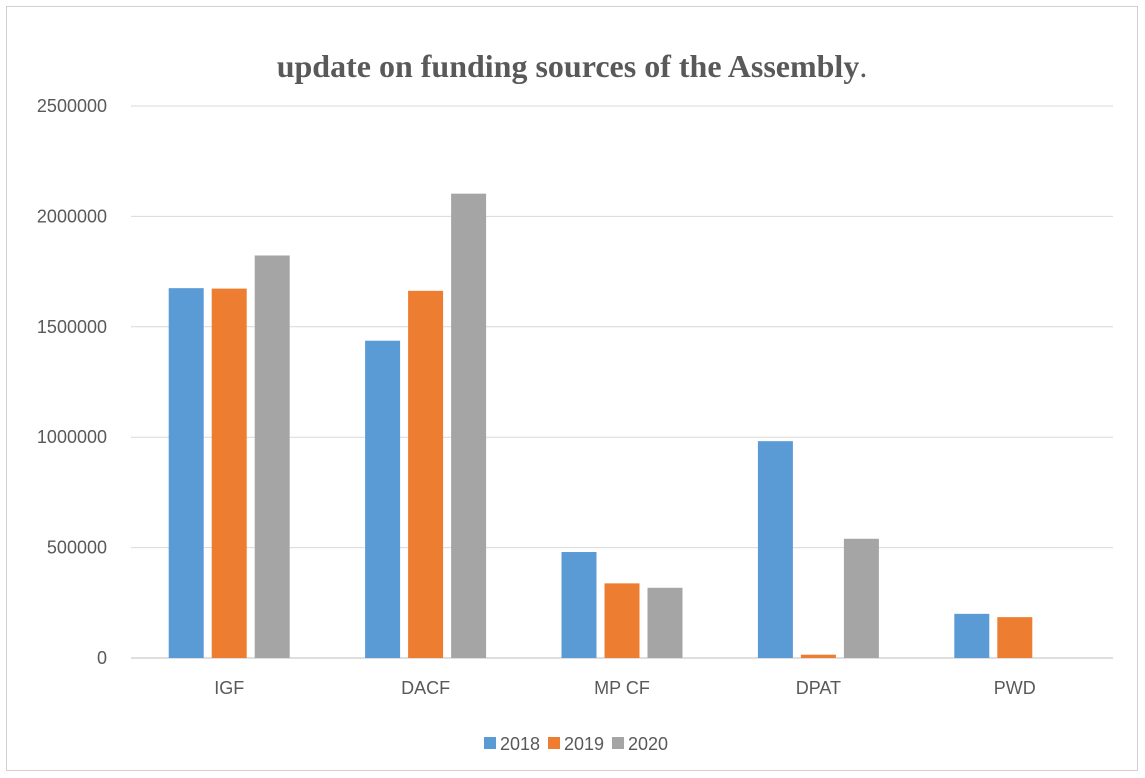 Image resolution: width=1145 pixels, height=778 pixels. I want to click on legend-swatch-2020, so click(618, 743).